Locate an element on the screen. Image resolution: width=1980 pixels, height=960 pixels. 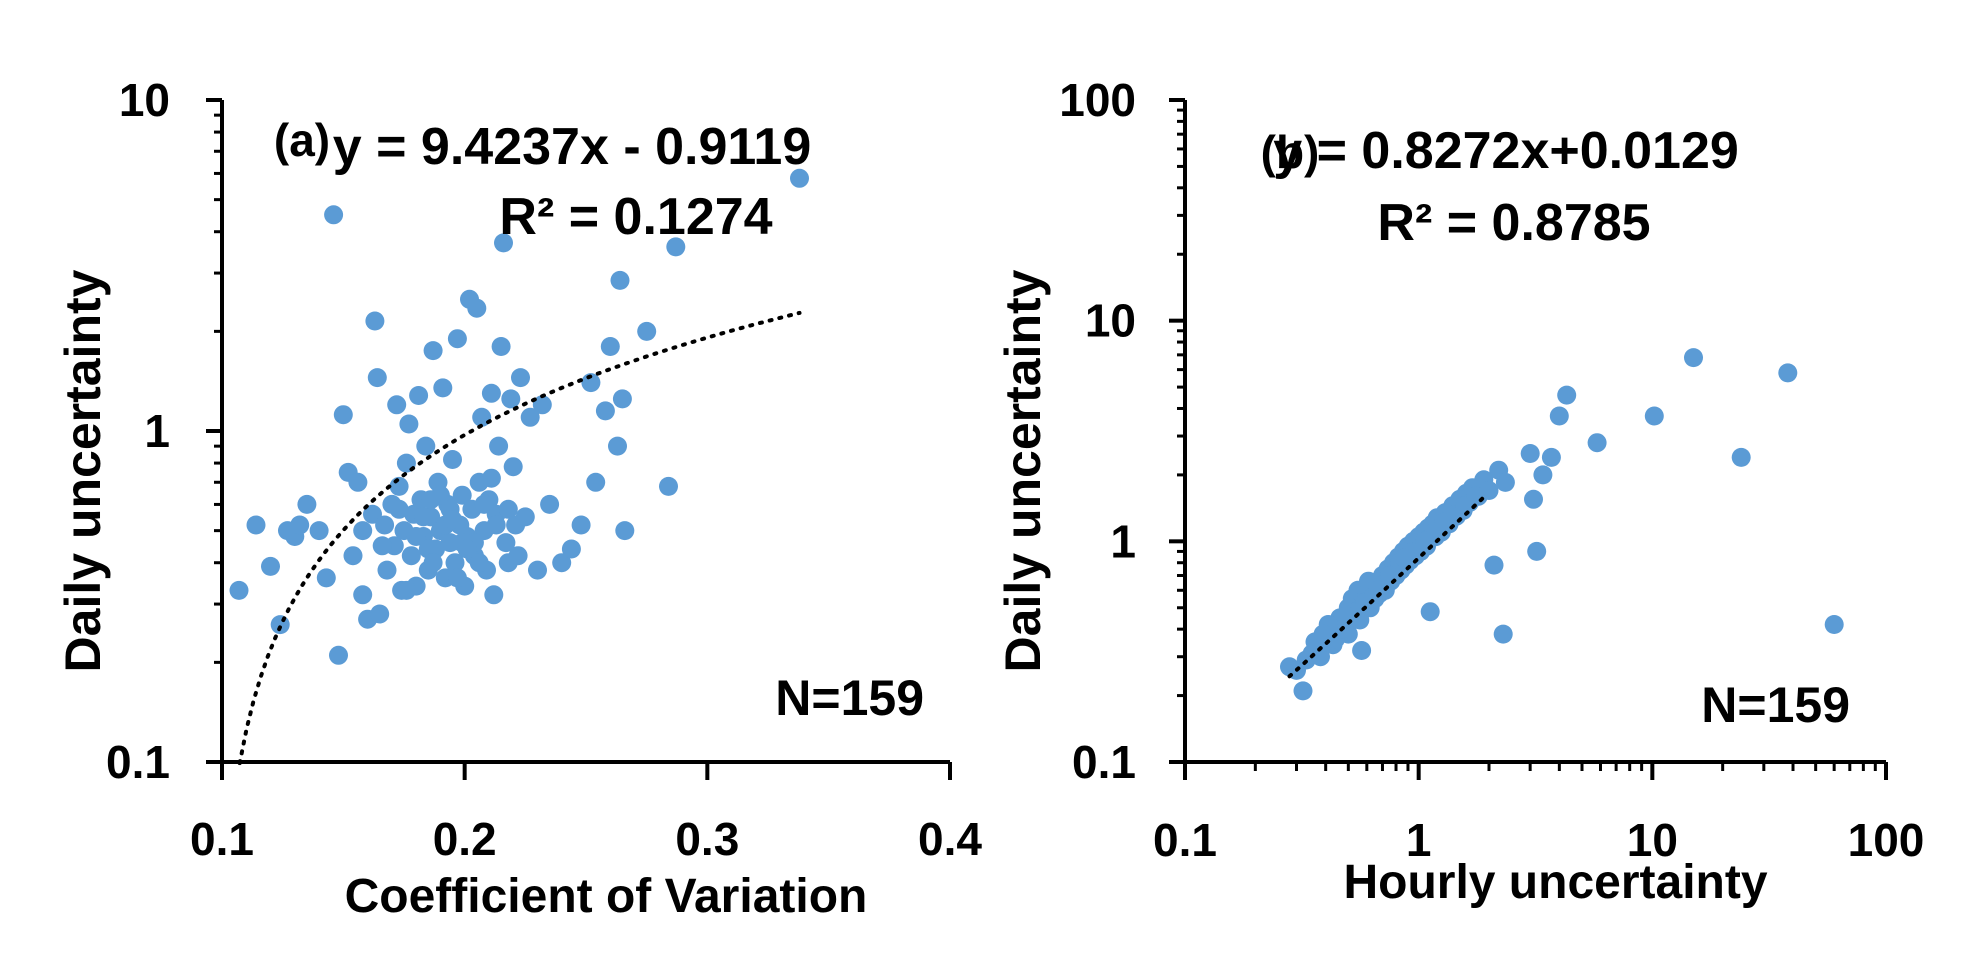
trend-line is located at coordinates (1388, 585).